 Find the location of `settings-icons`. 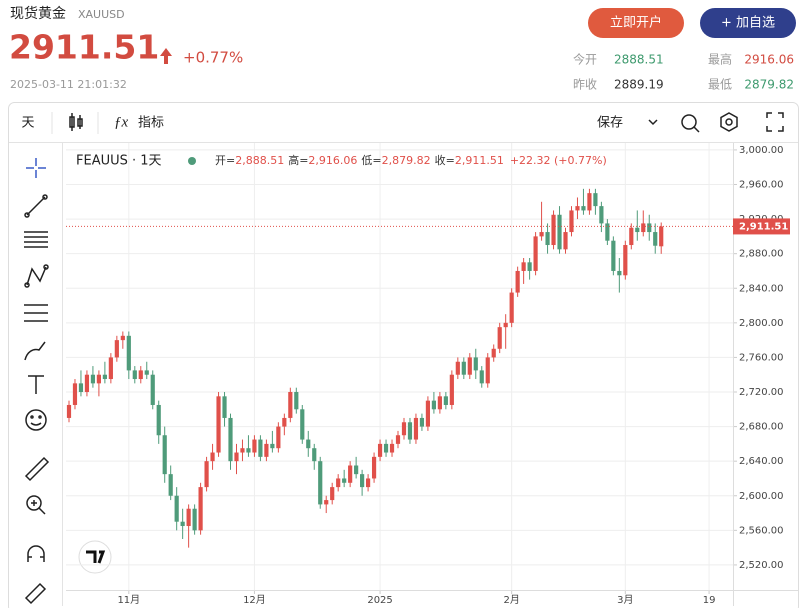

settings-icons is located at coordinates (732, 122).